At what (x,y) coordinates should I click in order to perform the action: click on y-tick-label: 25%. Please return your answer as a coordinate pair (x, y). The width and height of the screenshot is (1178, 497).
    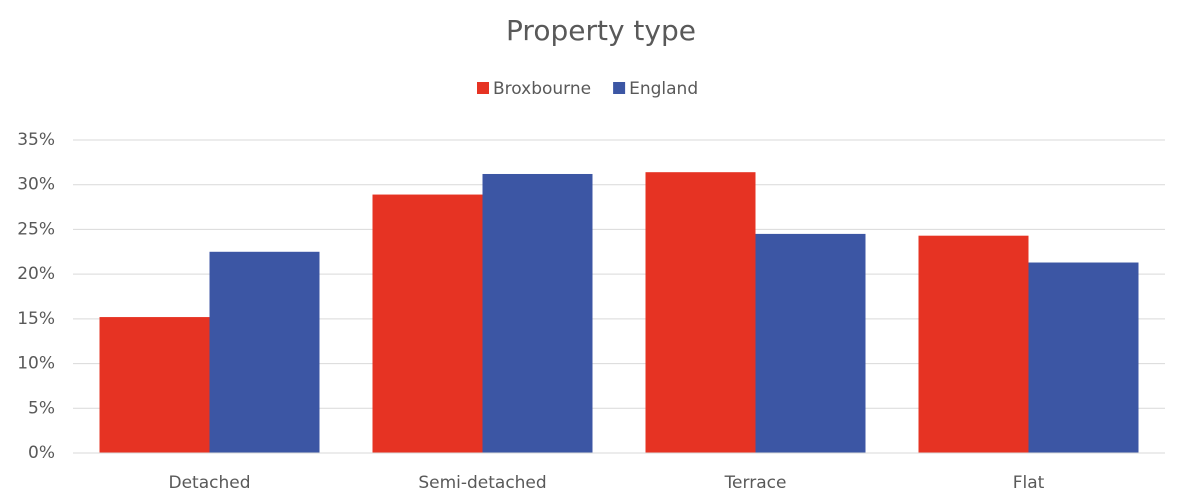
    Looking at the image, I should click on (36, 229).